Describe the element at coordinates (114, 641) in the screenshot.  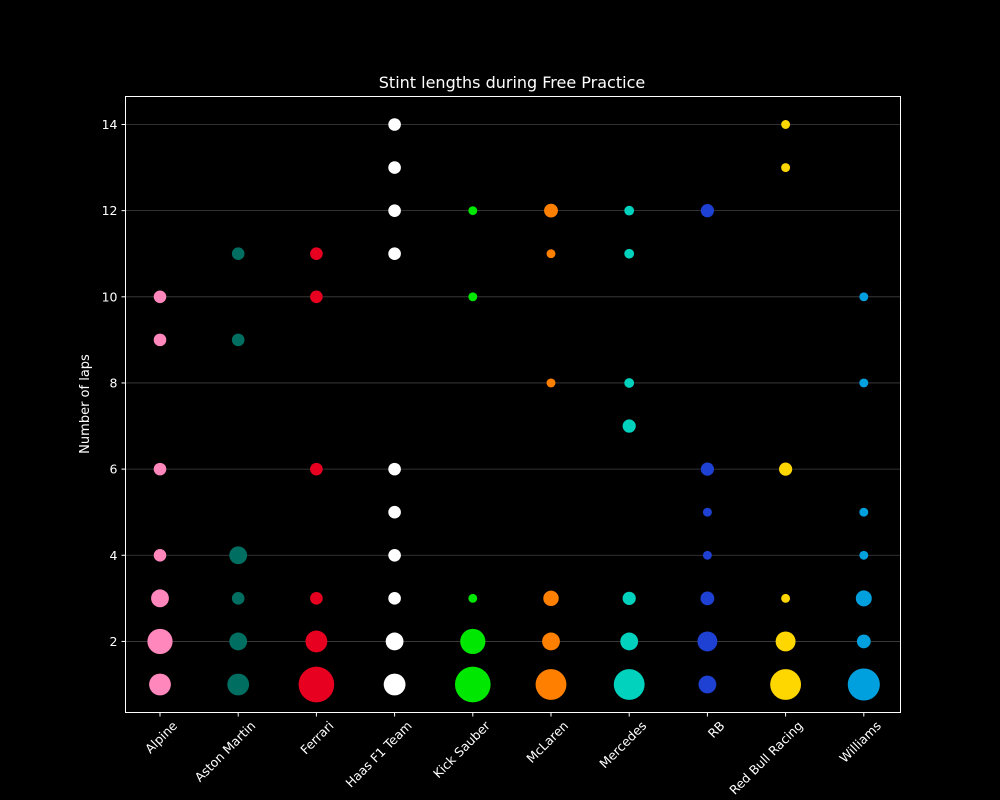
I see `y-tick-label: 2` at that location.